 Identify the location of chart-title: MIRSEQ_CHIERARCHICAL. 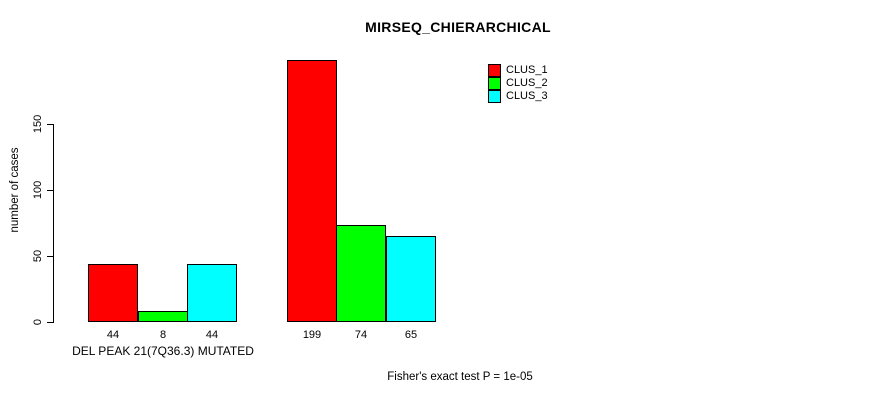
(458, 27).